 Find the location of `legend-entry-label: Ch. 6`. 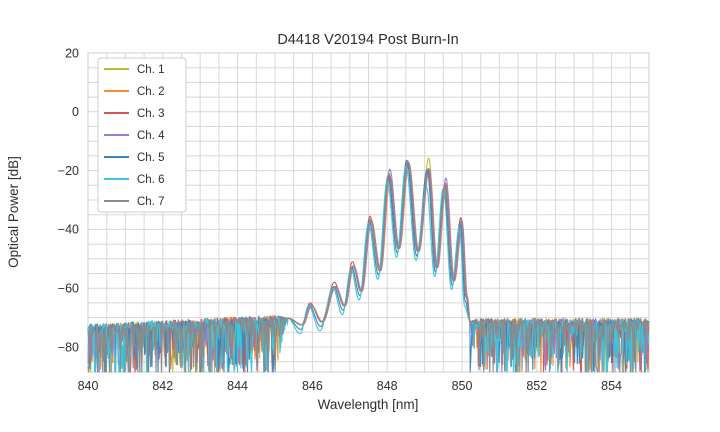

legend-entry-label: Ch. 6 is located at coordinates (151, 180).